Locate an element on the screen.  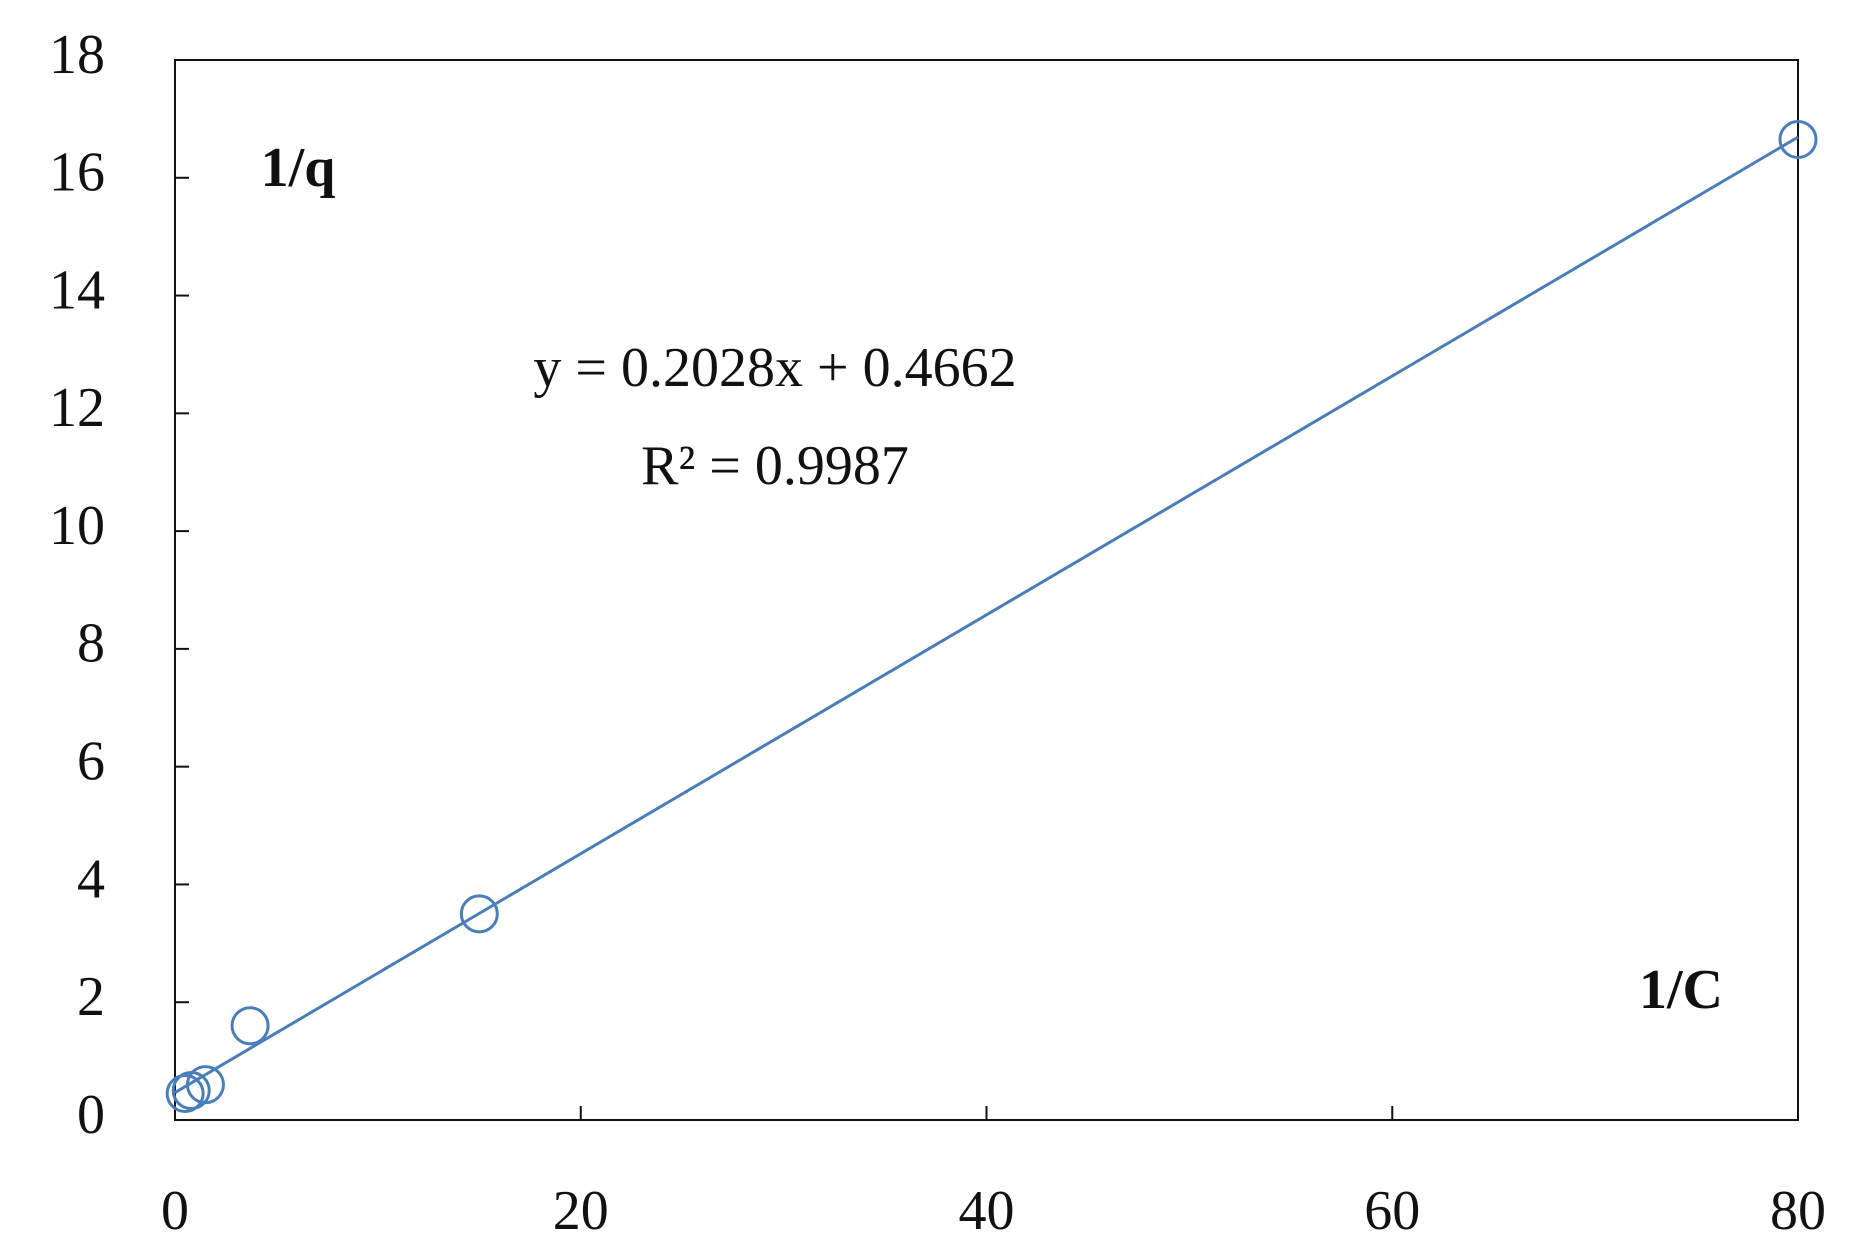
y-tick-label: 8 is located at coordinates (91, 644).